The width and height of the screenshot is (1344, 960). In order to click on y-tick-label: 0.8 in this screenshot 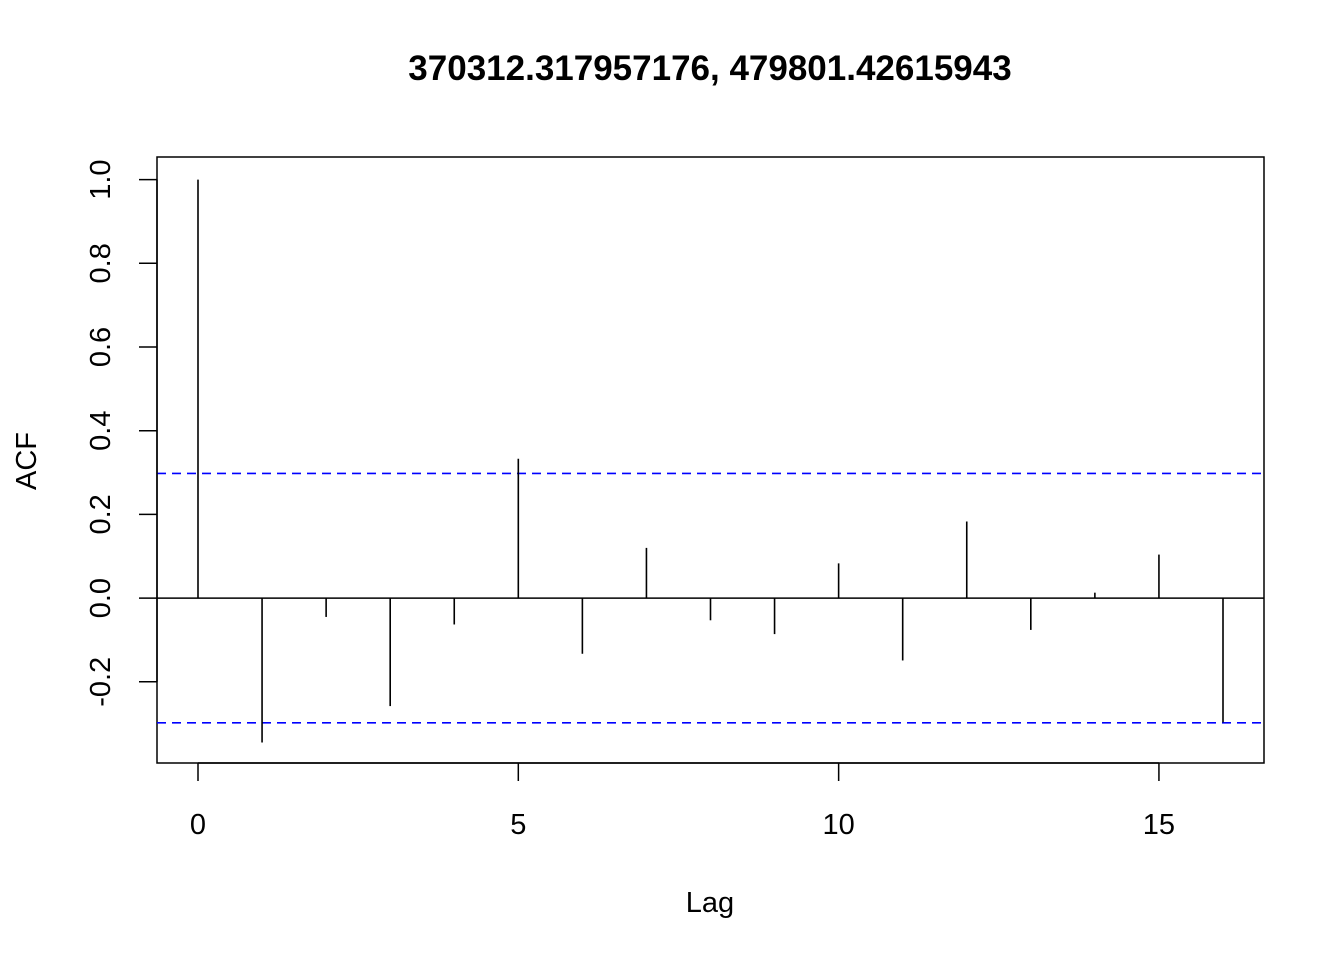, I will do `click(101, 263)`.